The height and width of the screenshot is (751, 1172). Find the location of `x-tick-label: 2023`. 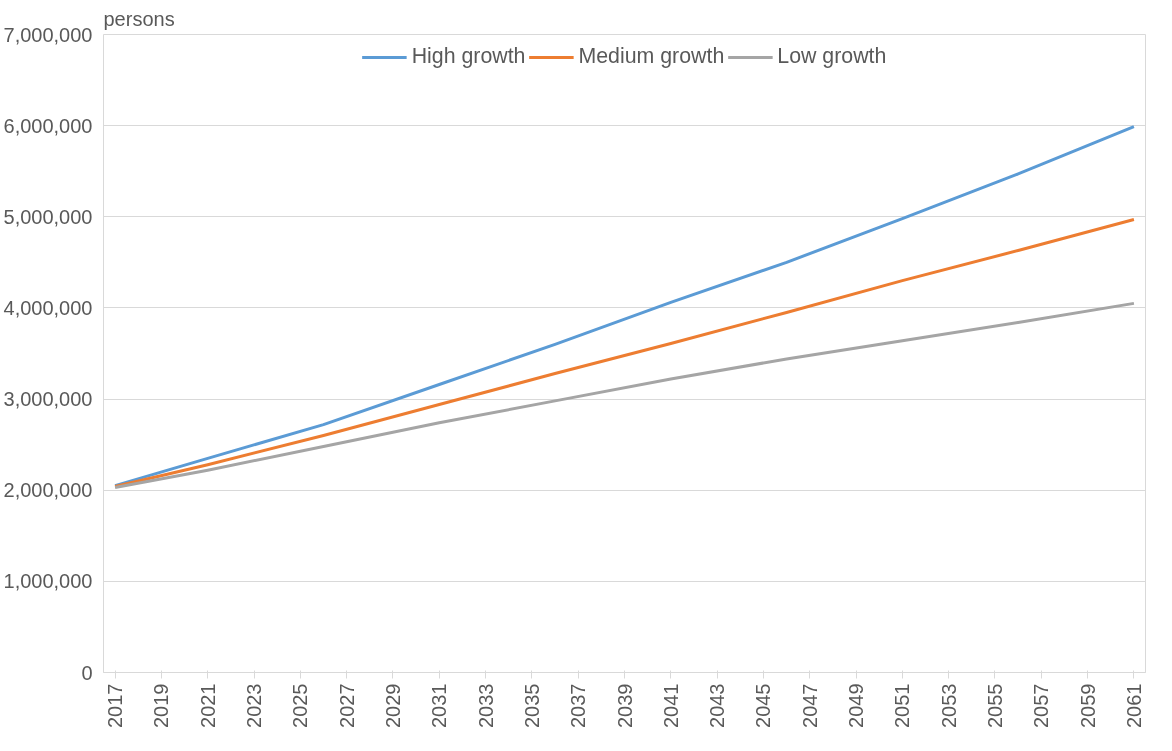

x-tick-label: 2023 is located at coordinates (254, 705).